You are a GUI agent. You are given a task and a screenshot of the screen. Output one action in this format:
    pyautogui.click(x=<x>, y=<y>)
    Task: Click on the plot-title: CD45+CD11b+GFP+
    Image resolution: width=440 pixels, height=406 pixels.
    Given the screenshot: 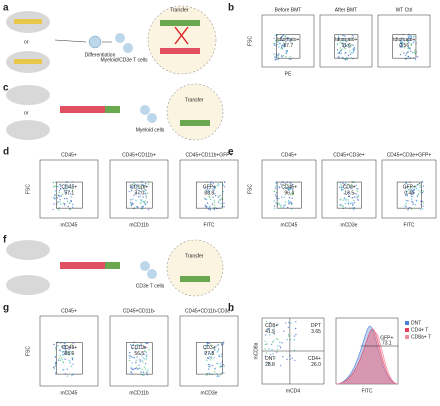 What is the action you would take?
    pyautogui.click(x=208, y=155)
    